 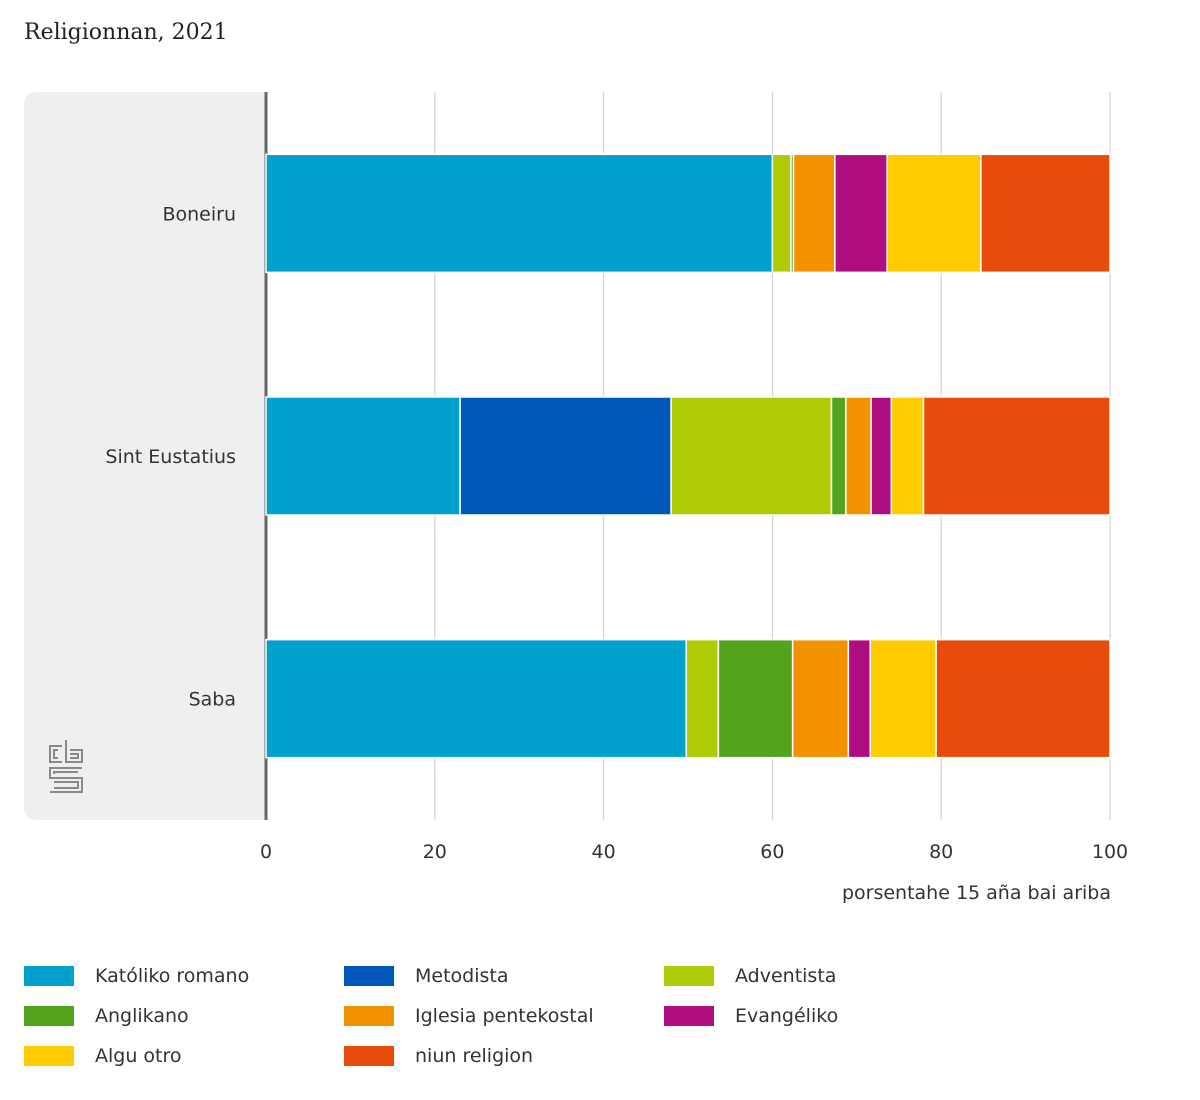 What do you see at coordinates (74, 756) in the screenshot?
I see `logo-b-inner` at bounding box center [74, 756].